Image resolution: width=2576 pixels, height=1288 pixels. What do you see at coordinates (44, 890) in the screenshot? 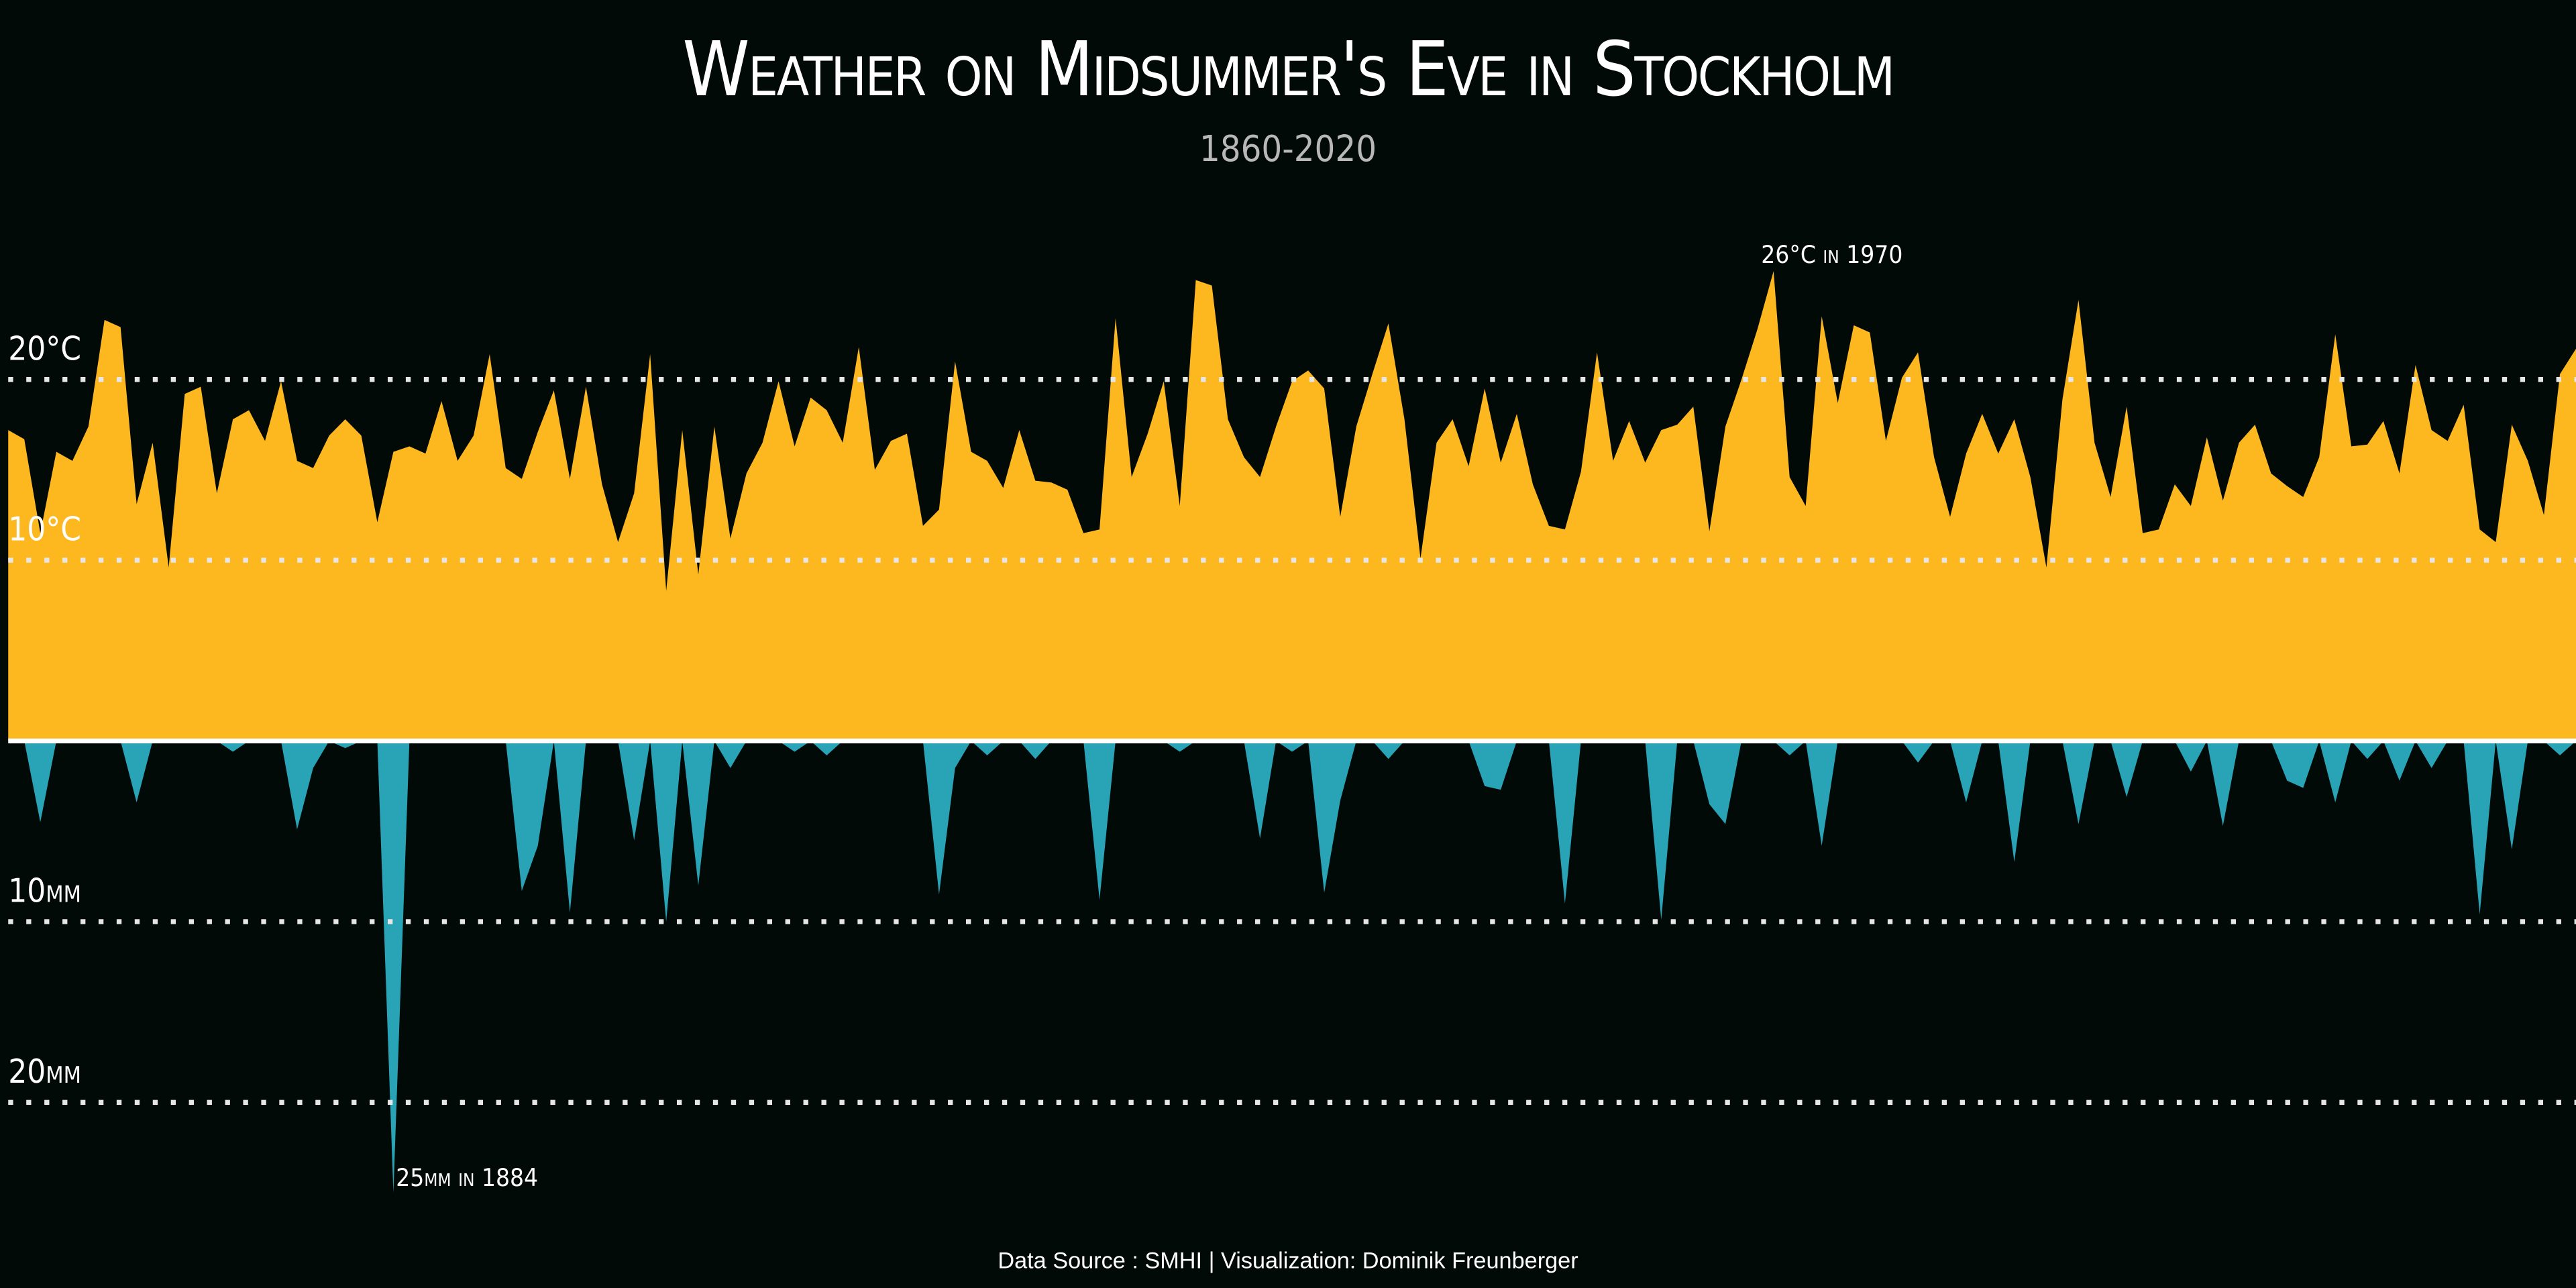
I see `y-tick-label: 10mm` at bounding box center [44, 890].